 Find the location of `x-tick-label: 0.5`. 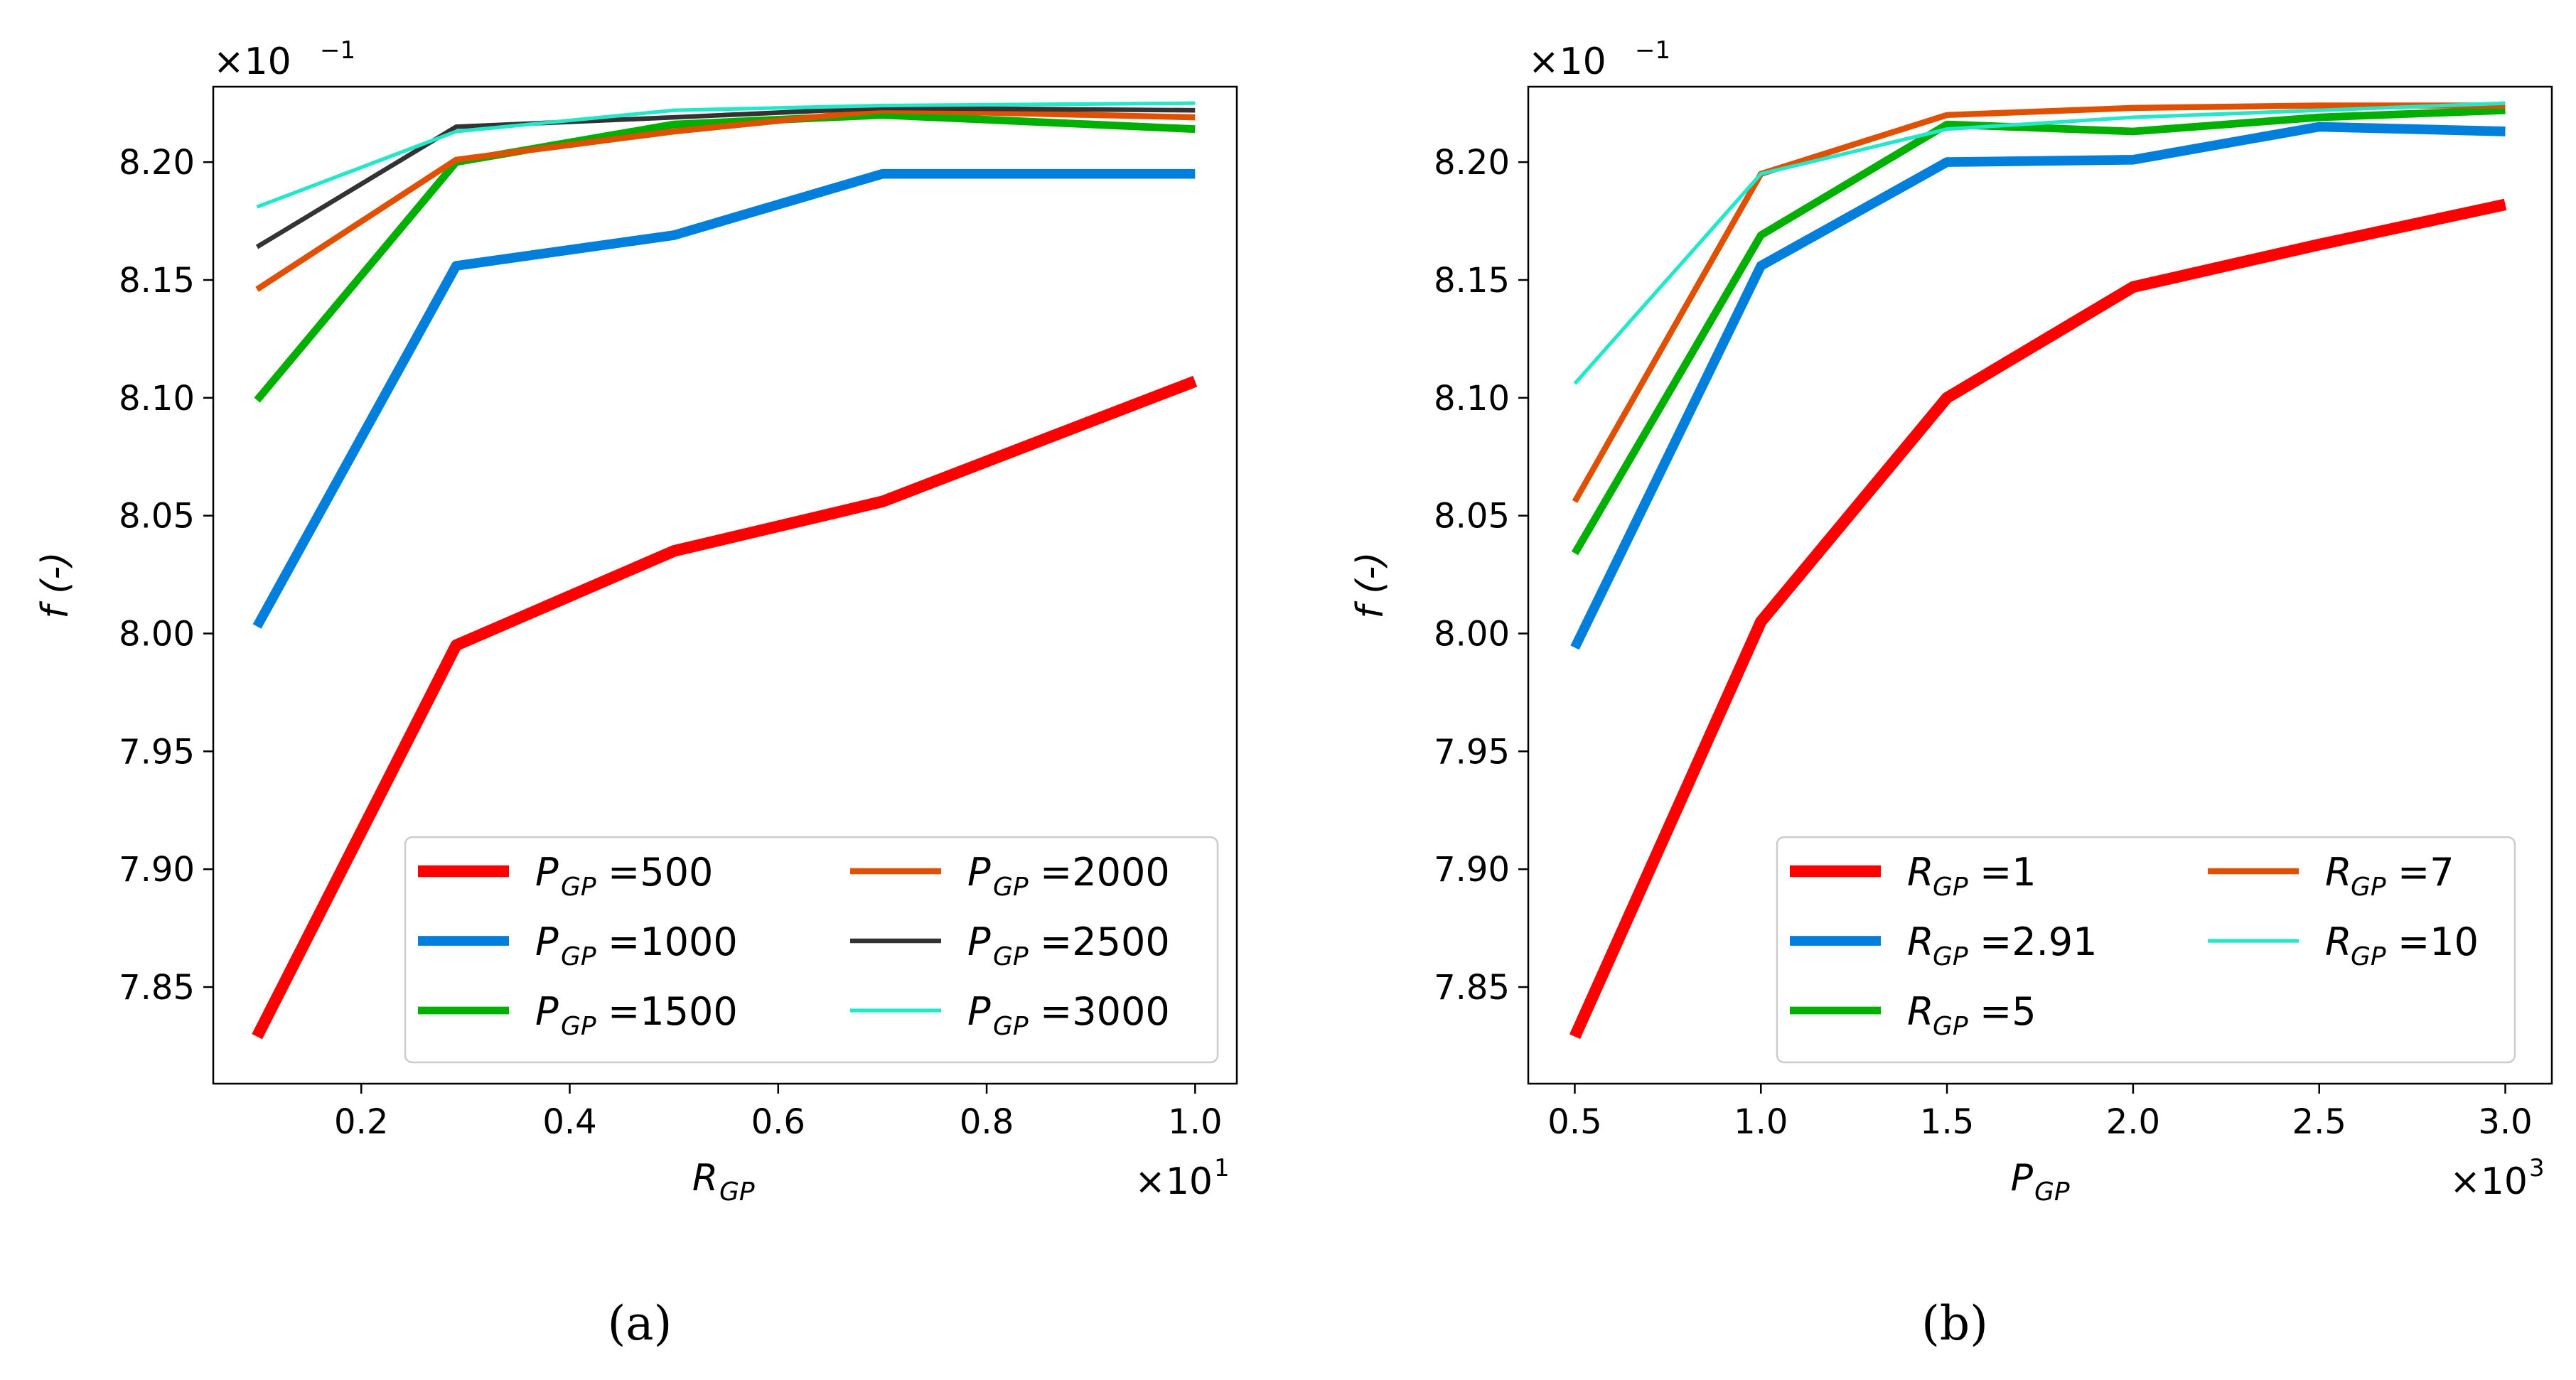

x-tick-label: 0.5 is located at coordinates (1574, 1122).